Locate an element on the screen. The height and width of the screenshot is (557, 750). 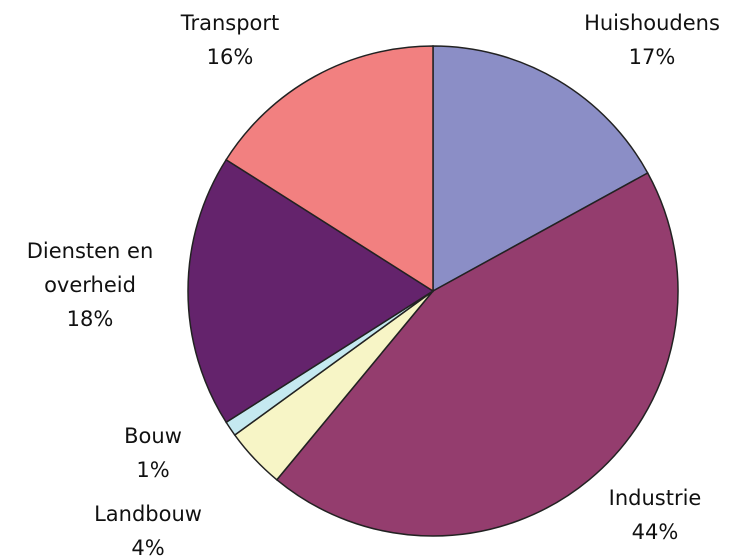
slice-label: Huishoudens 17% is located at coordinates (651, 40).